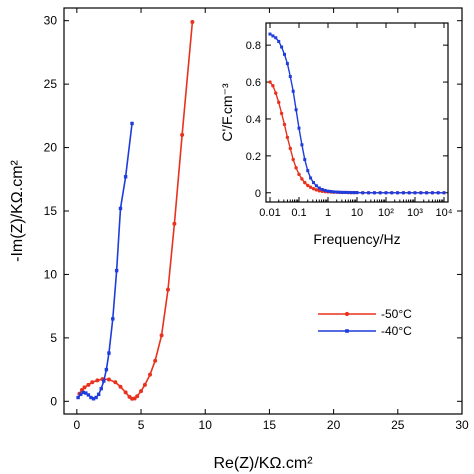  I want to click on main-y-tick-label: 5, so click(53, 338).